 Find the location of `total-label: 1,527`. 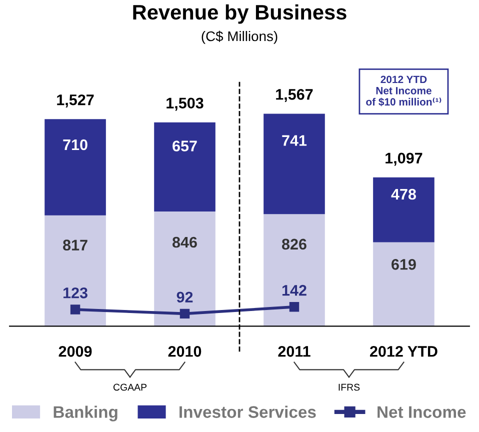

total-label: 1,527 is located at coordinates (75, 101).